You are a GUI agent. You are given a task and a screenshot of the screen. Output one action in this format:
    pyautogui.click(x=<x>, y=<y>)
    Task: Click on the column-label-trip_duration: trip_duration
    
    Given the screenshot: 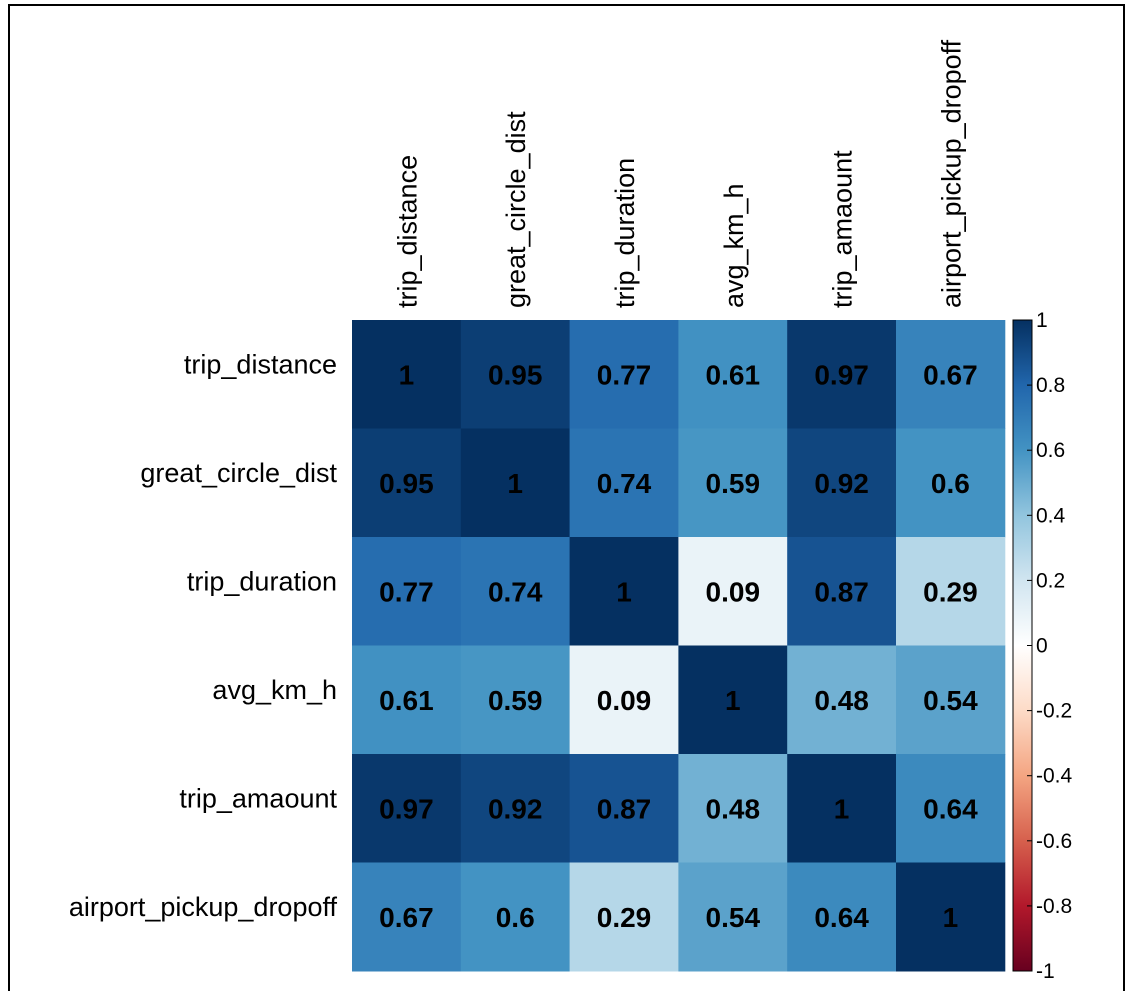 What is the action you would take?
    pyautogui.click(x=625, y=233)
    